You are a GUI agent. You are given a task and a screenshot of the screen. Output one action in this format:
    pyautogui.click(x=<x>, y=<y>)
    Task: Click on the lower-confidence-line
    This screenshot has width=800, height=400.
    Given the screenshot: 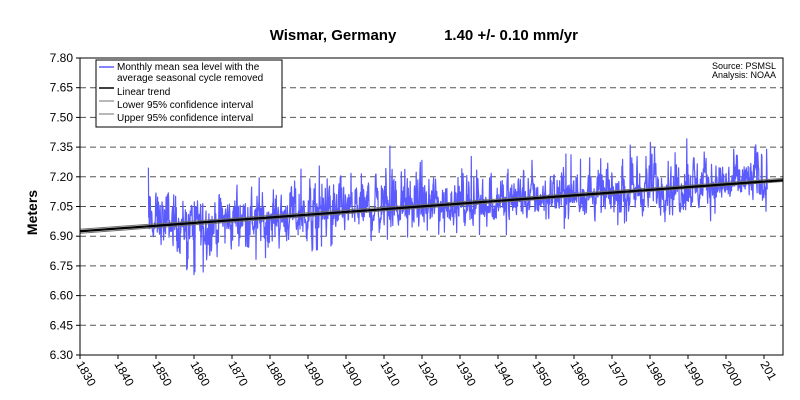 What is the action you would take?
    pyautogui.click(x=431, y=207)
    